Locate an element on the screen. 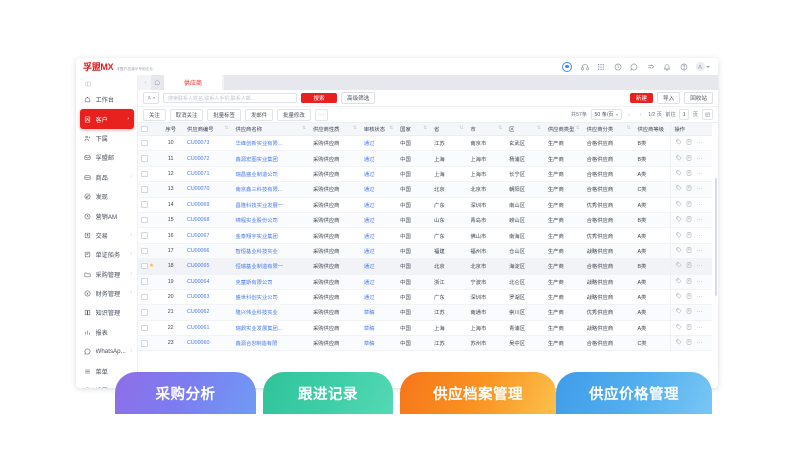  follow-button: 关注 is located at coordinates (154, 114).